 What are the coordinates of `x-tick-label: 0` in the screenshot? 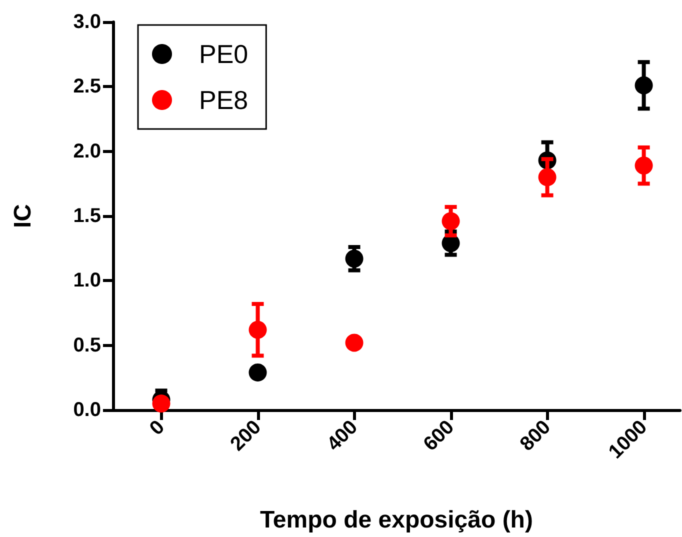 It's located at (158, 428).